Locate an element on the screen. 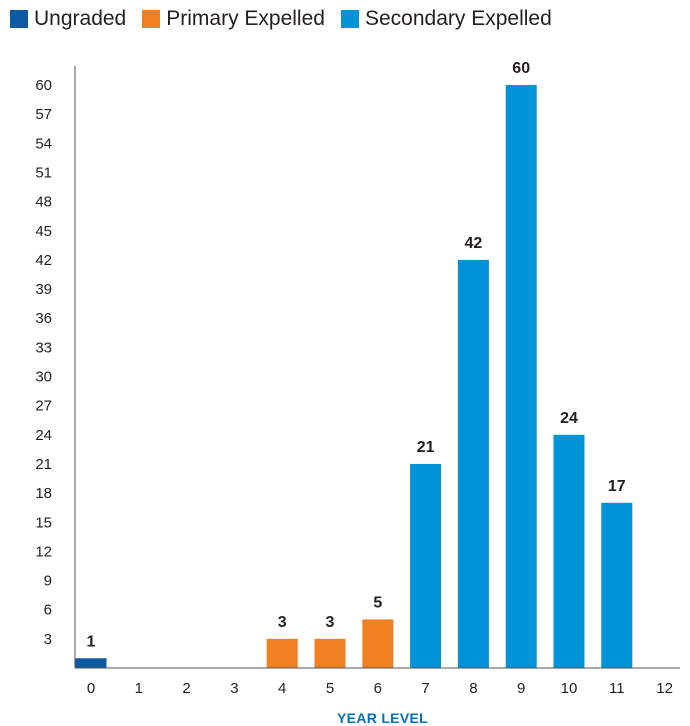 The height and width of the screenshot is (726, 690). x-tick-label: 12 is located at coordinates (664, 688).